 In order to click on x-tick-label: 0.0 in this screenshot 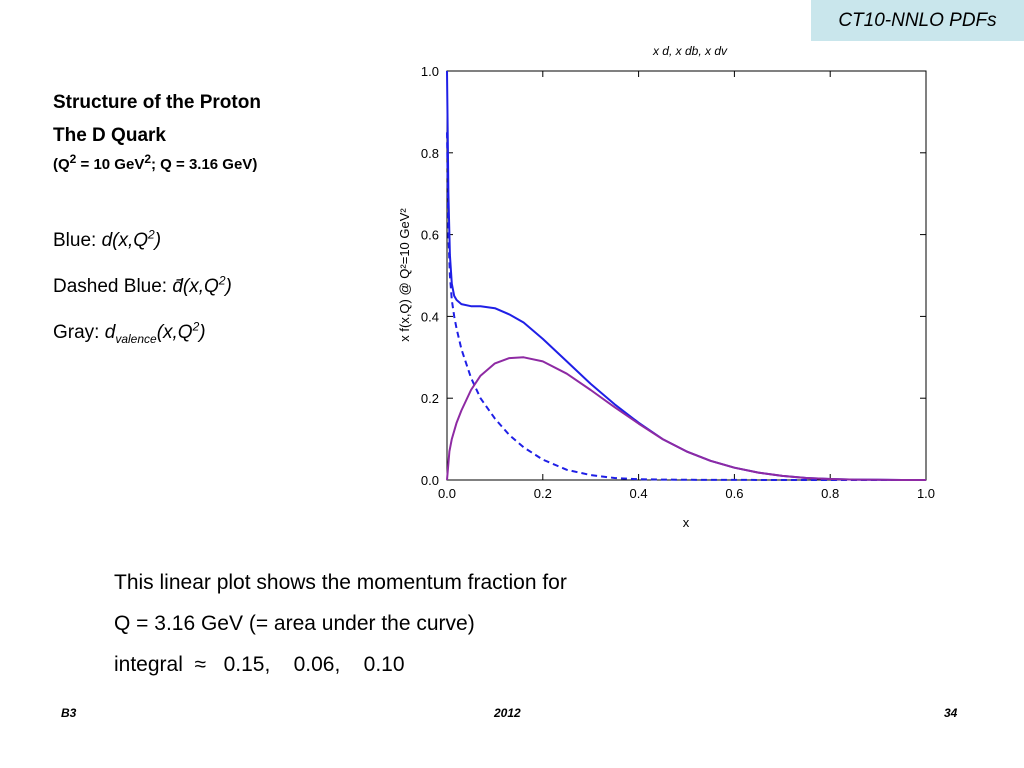, I will do `click(447, 493)`.